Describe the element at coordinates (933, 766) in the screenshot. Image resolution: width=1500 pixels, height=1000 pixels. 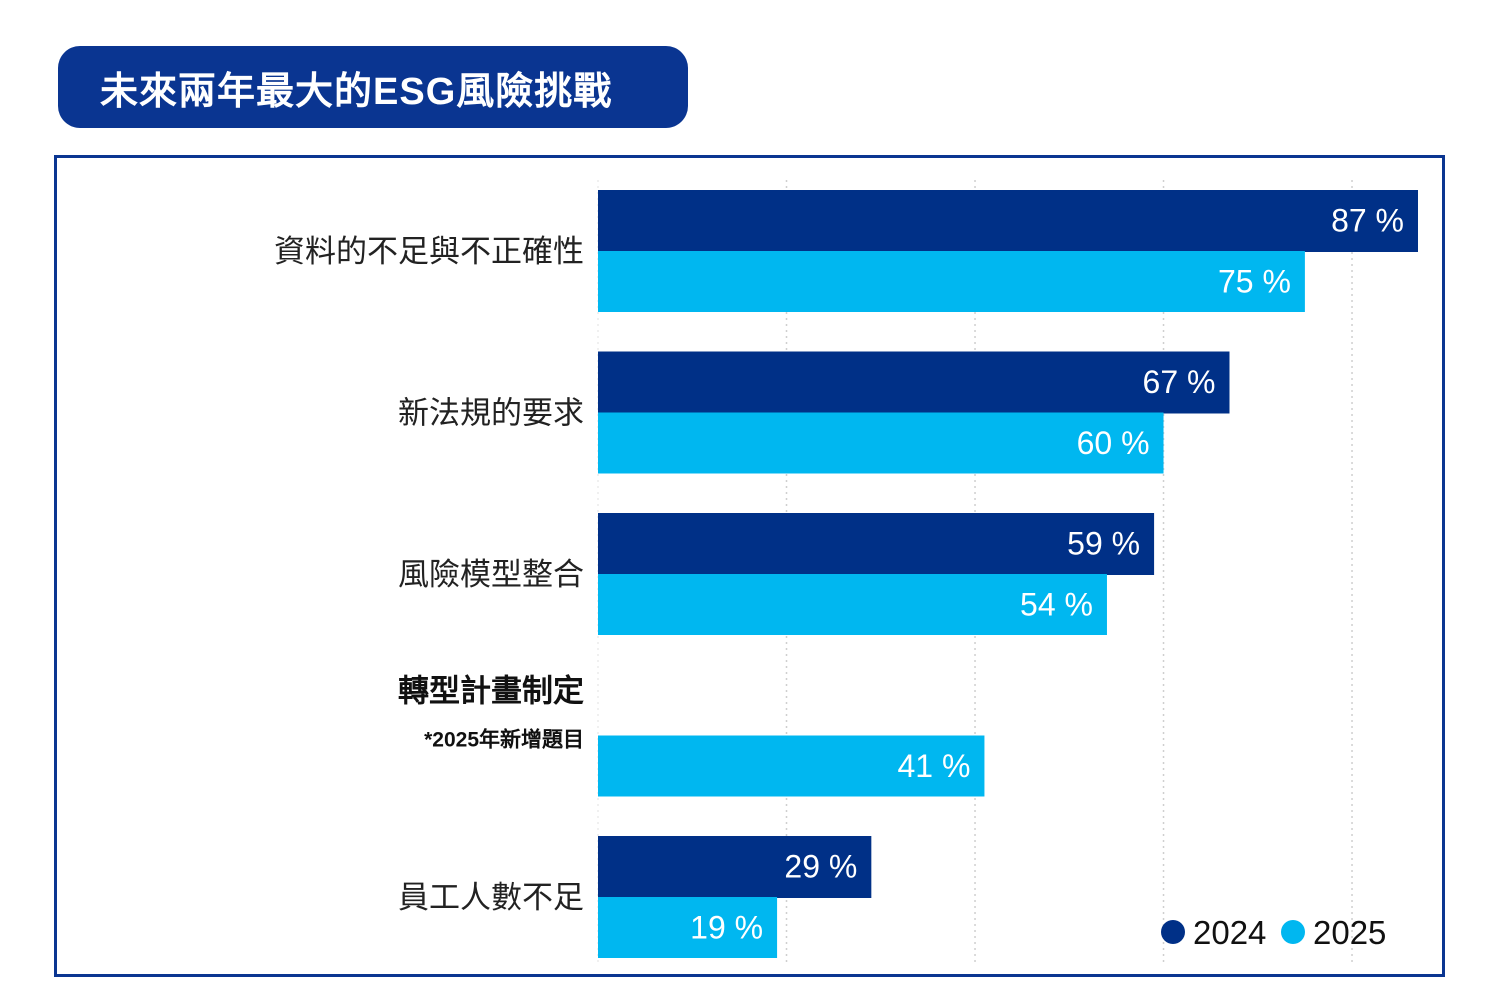
I see `data-label: 41 %` at that location.